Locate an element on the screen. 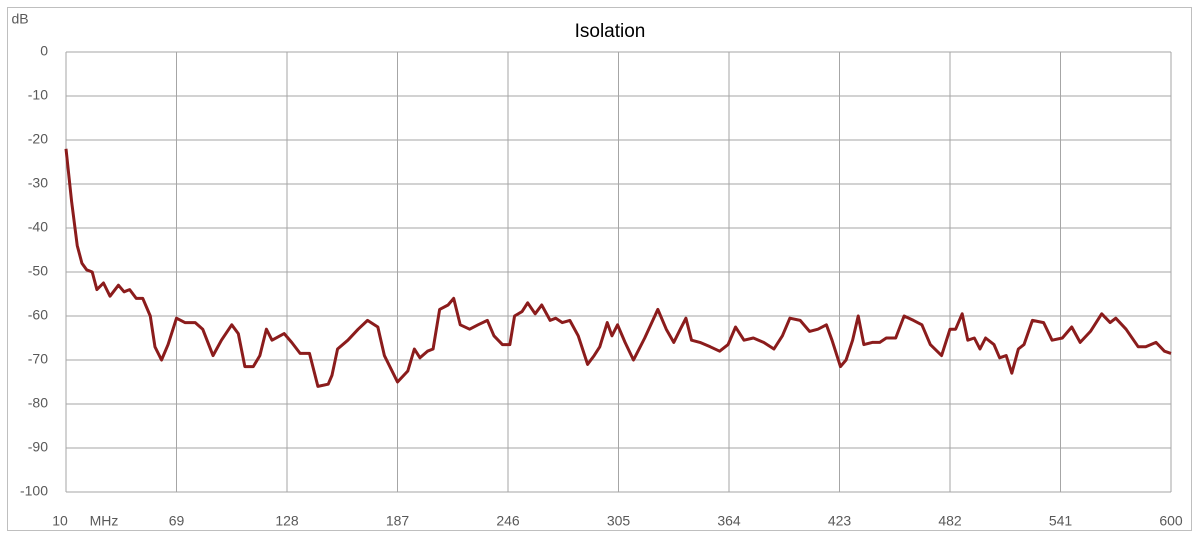 Image resolution: width=1201 pixels, height=539 pixels. x-tick-label: 10 is located at coordinates (60, 521).